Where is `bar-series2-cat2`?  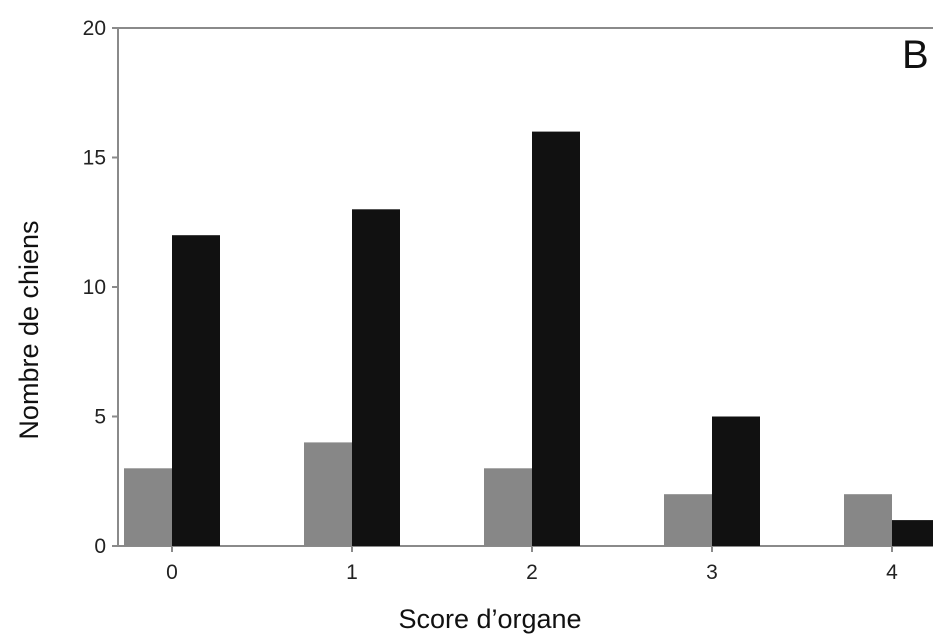
bar-series2-cat2 is located at coordinates (556, 338).